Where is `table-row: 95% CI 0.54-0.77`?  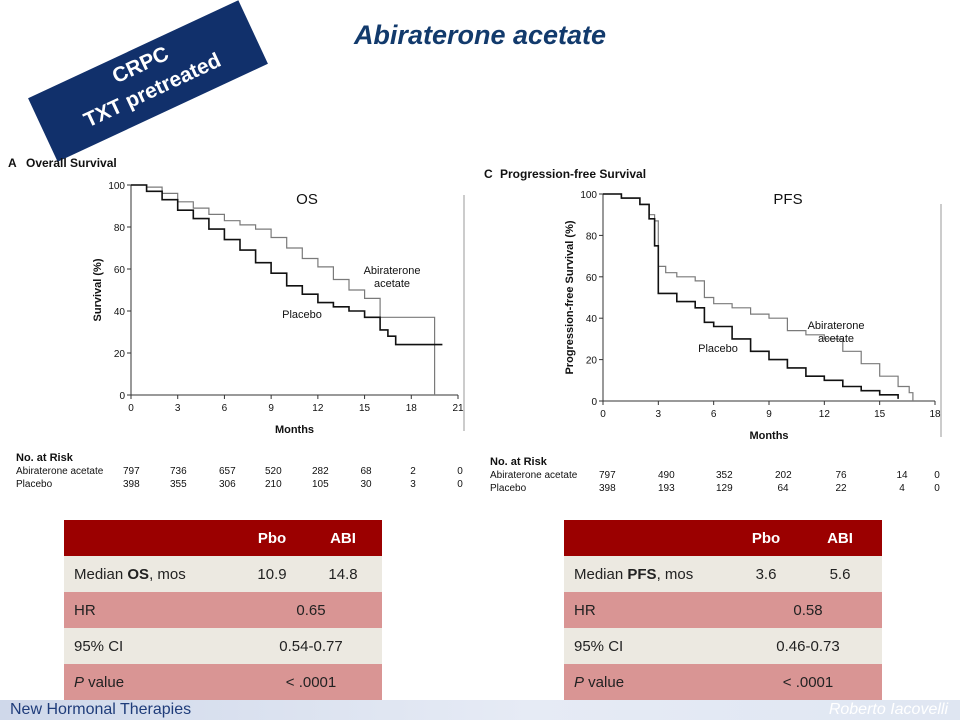
table-row: 95% CI 0.54-0.77 is located at coordinates (223, 646).